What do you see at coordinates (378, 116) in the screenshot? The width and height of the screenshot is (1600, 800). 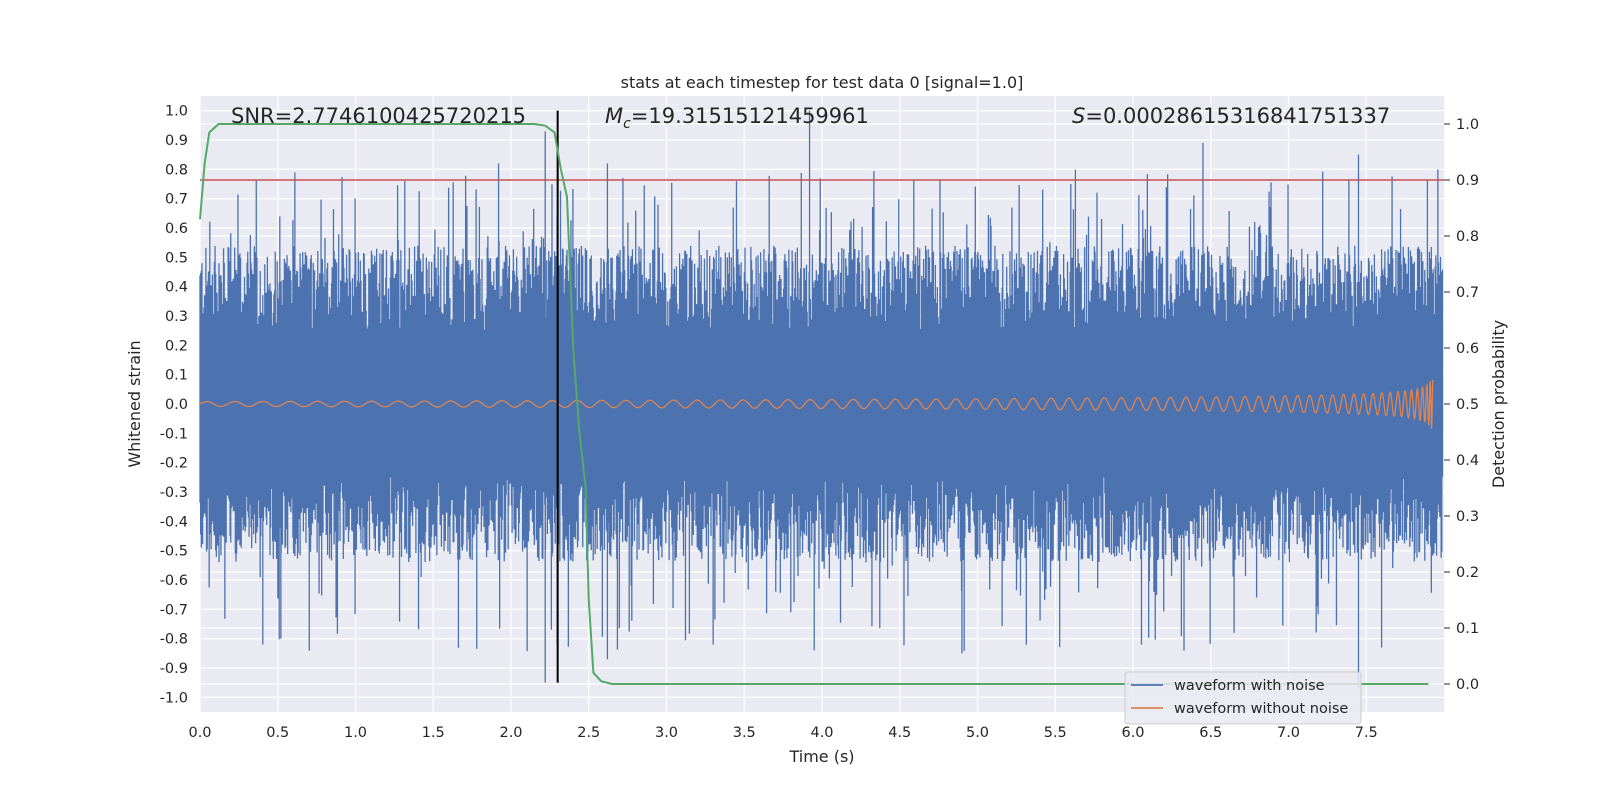 I see `snr-annotation: SNR=2.7746100425720215` at bounding box center [378, 116].